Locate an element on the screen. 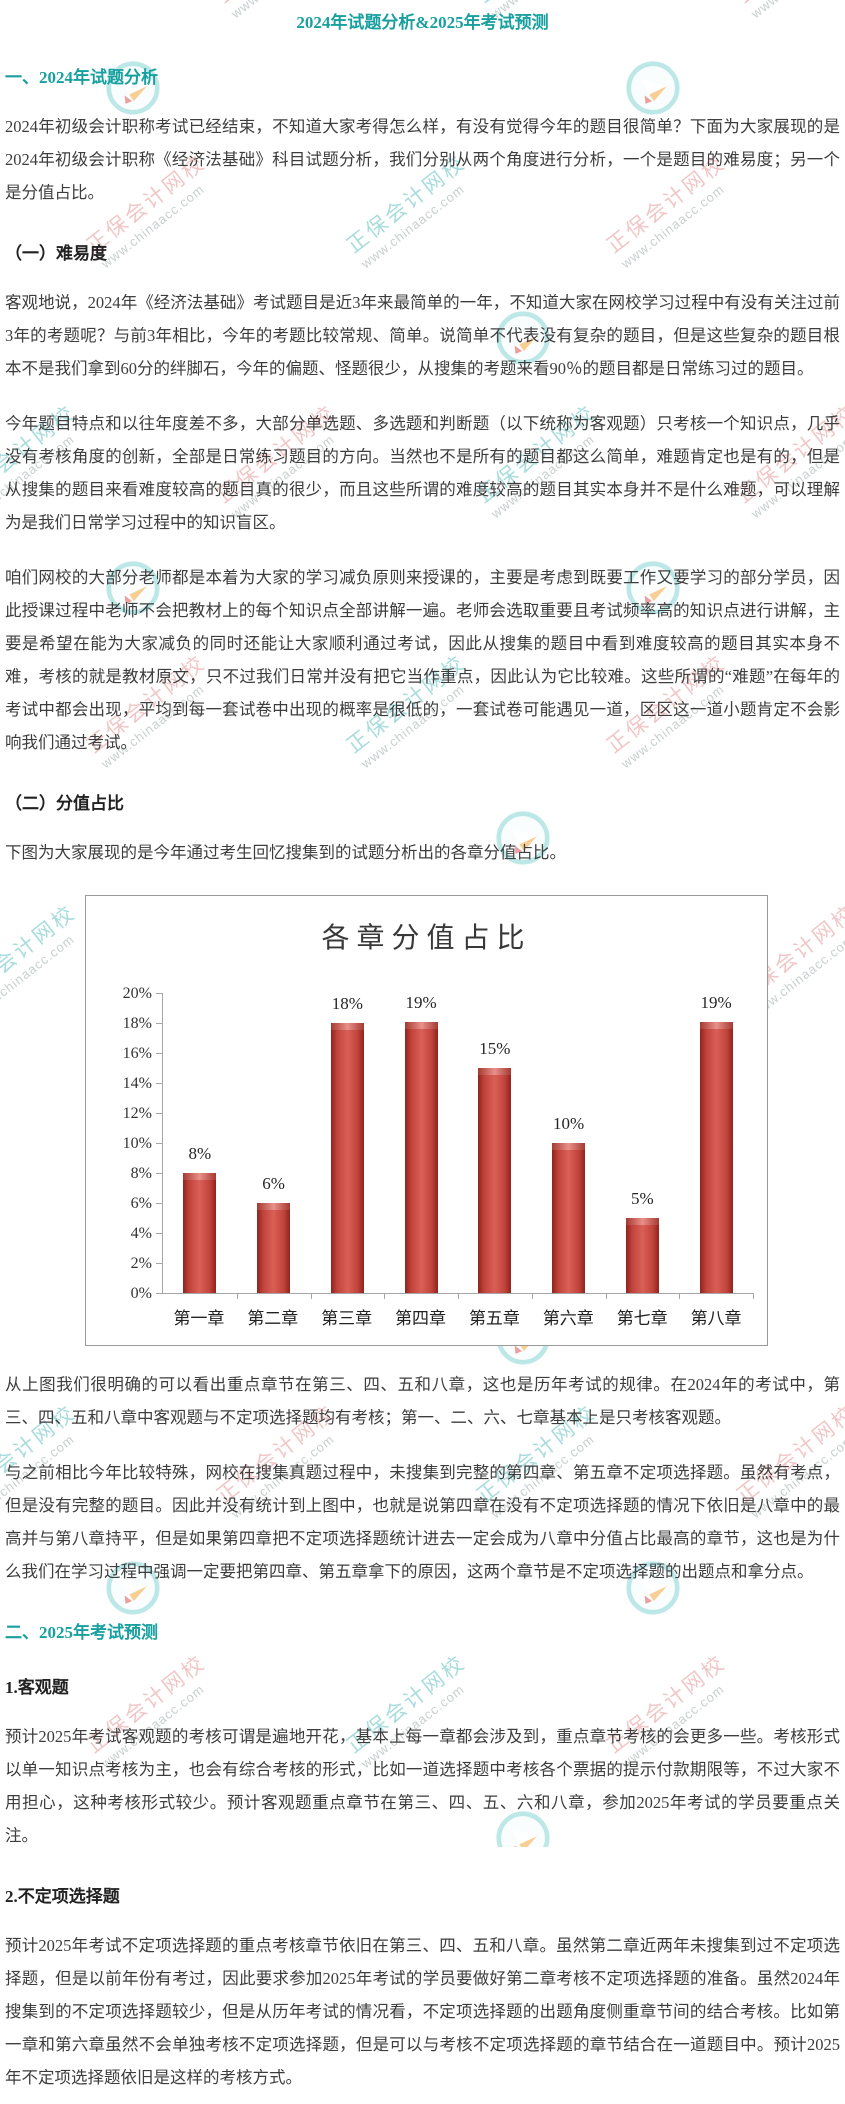 The height and width of the screenshot is (2104, 845). y-tick-label: 16% is located at coordinates (137, 1053).